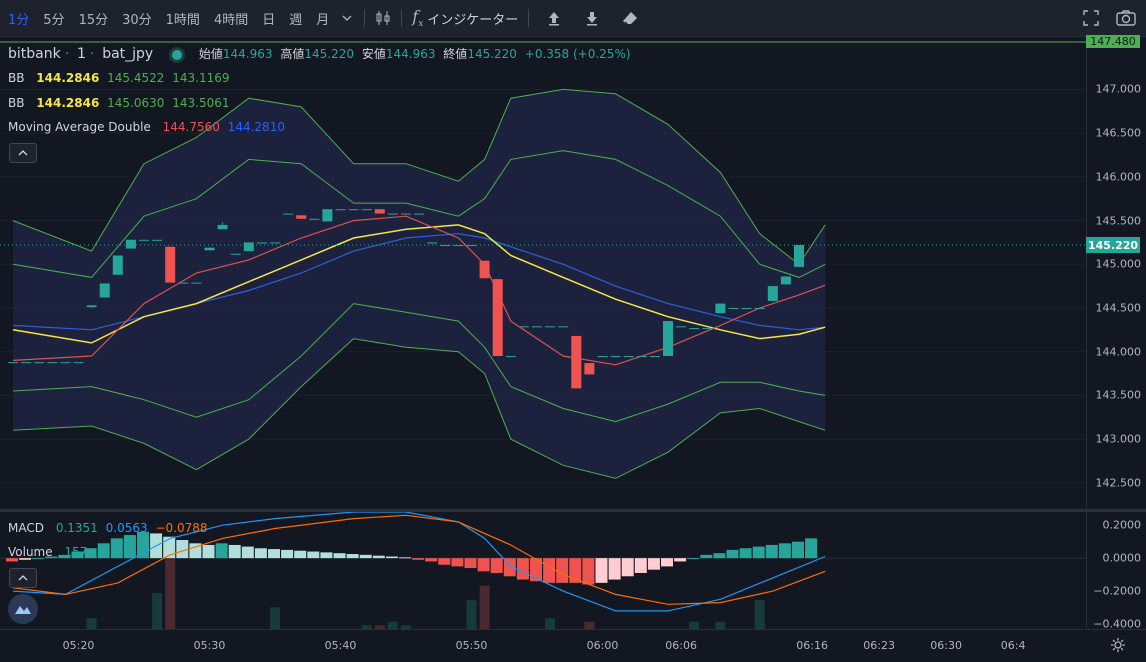  Describe the element at coordinates (573, 510) in the screenshot. I see `pane-divider` at that location.